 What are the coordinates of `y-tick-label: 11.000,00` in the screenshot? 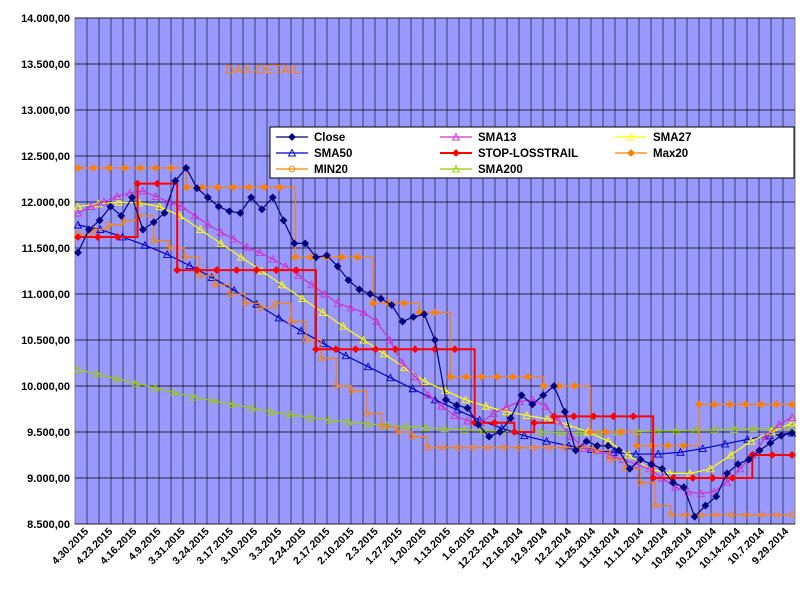 It's located at (46, 295).